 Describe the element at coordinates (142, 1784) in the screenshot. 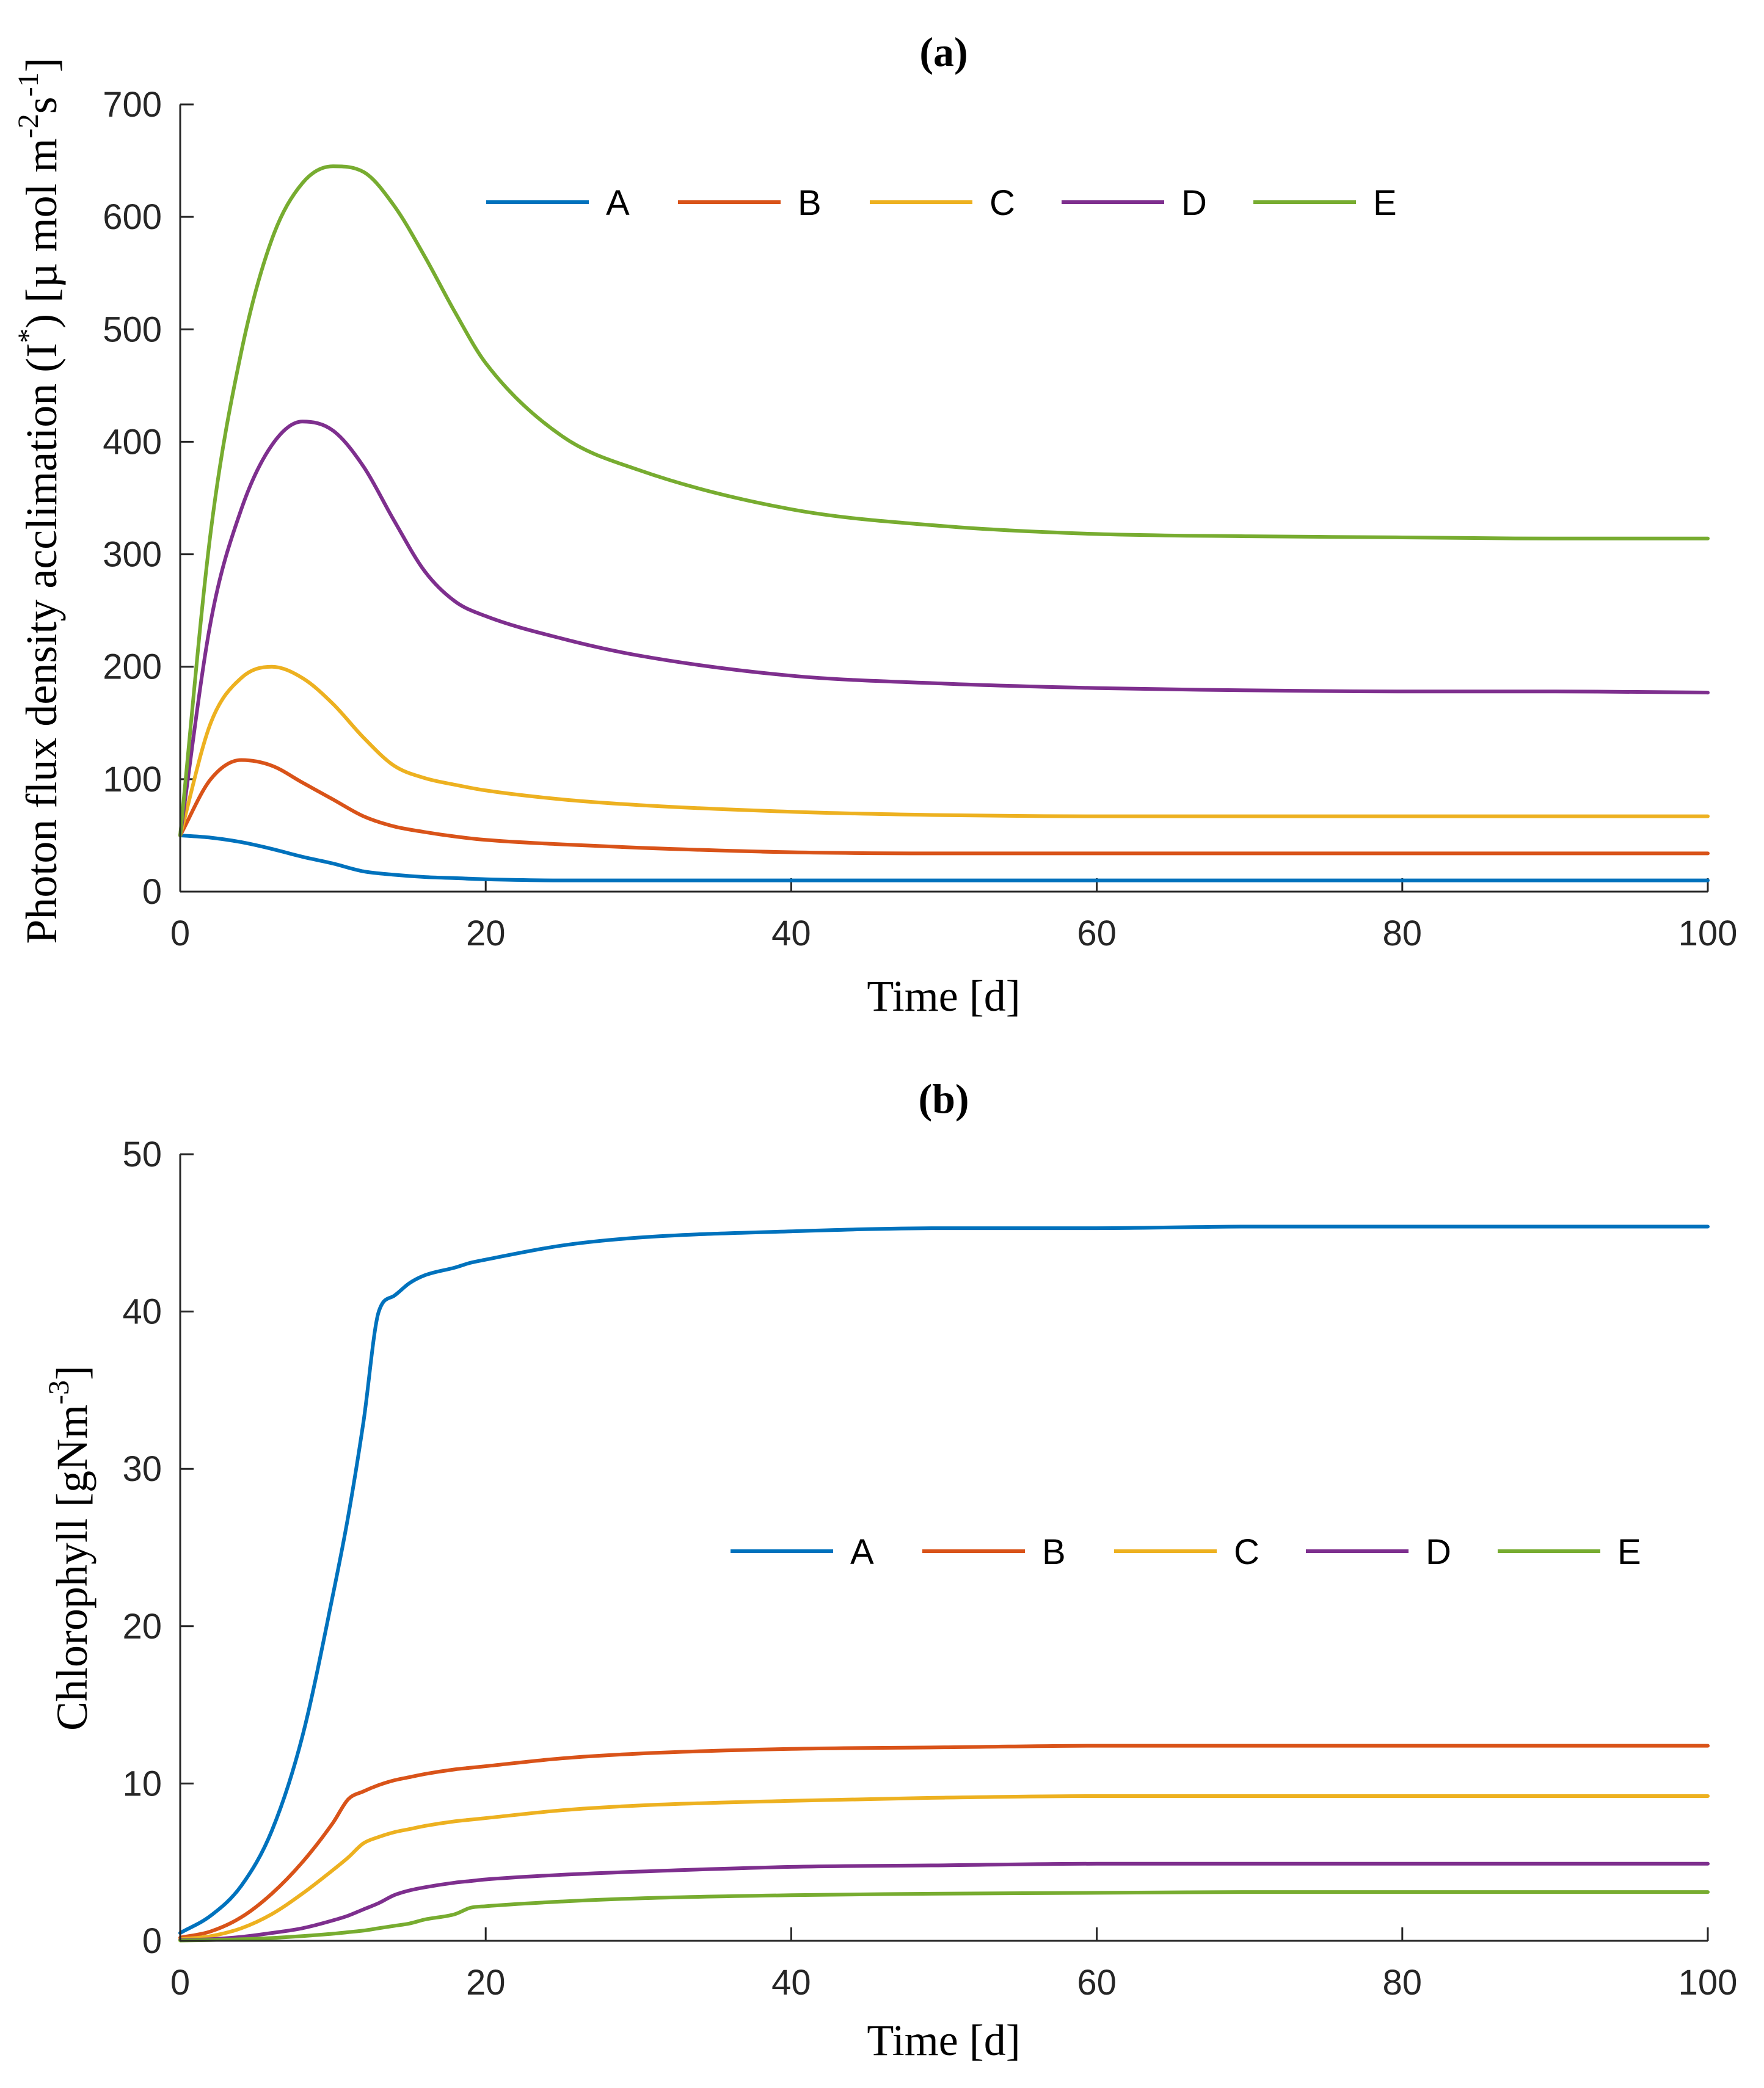

I see `y-tick-label: 10` at that location.